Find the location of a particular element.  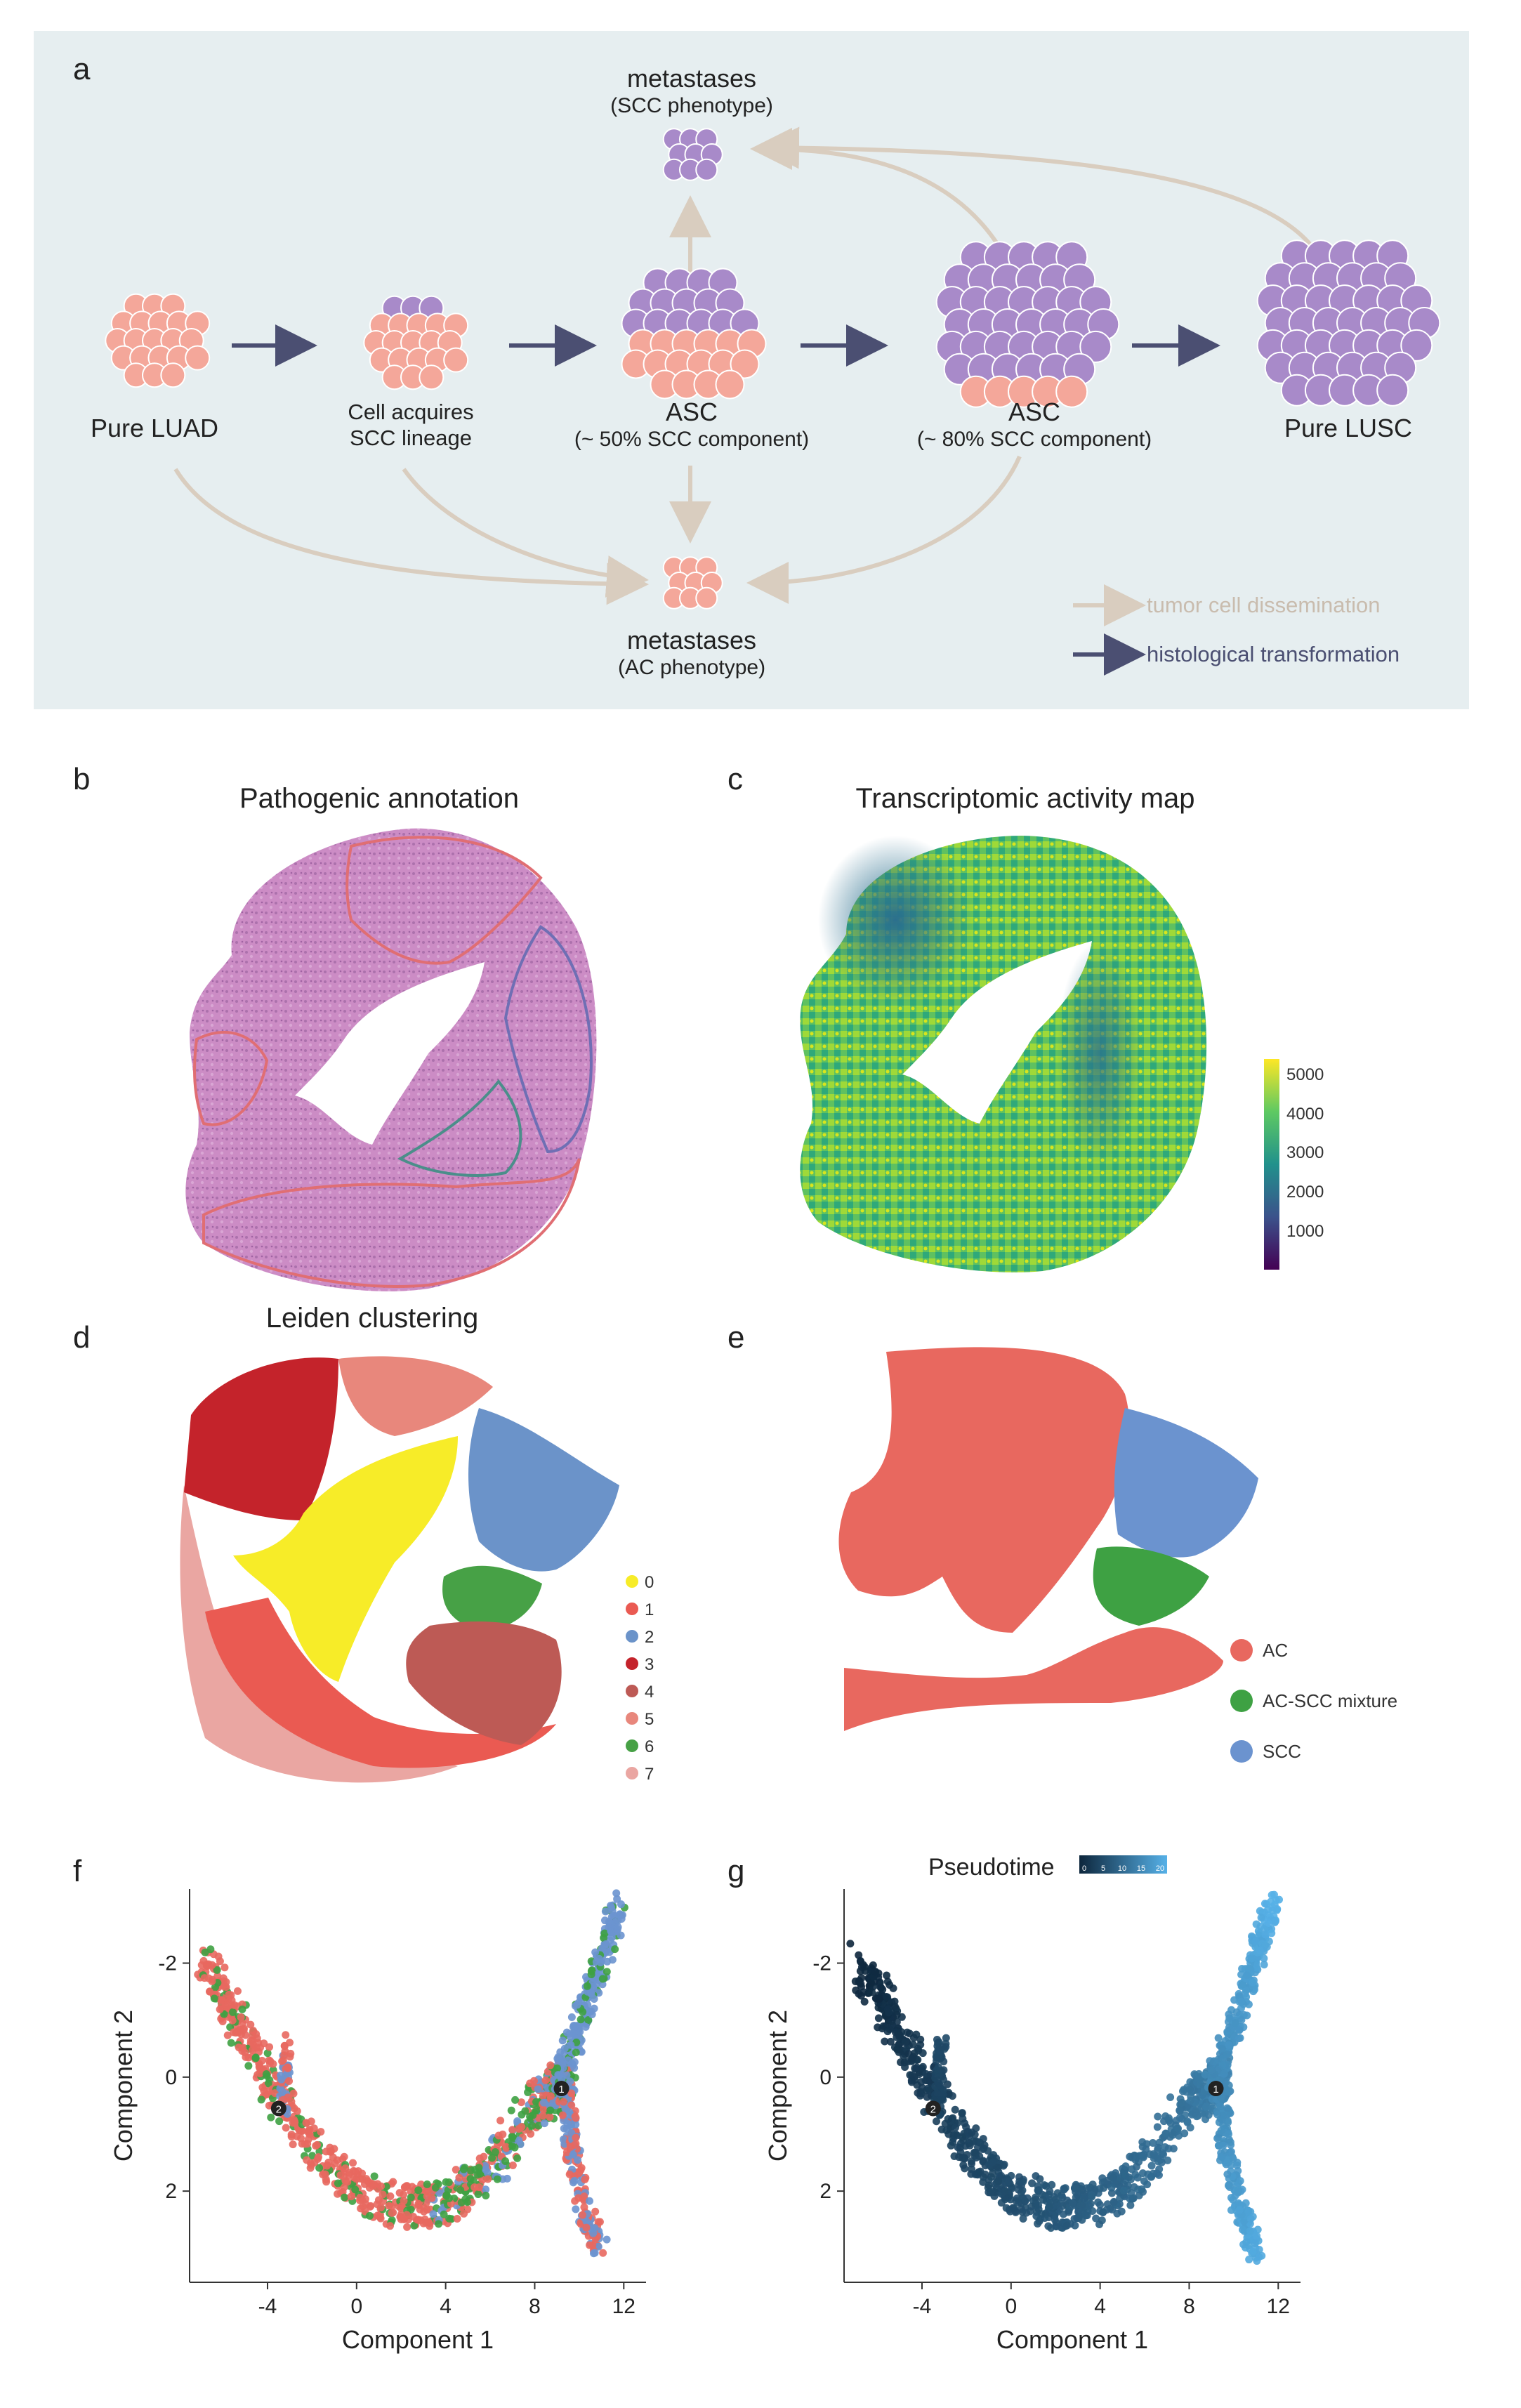

panel-d-label: d is located at coordinates (82, 1337).